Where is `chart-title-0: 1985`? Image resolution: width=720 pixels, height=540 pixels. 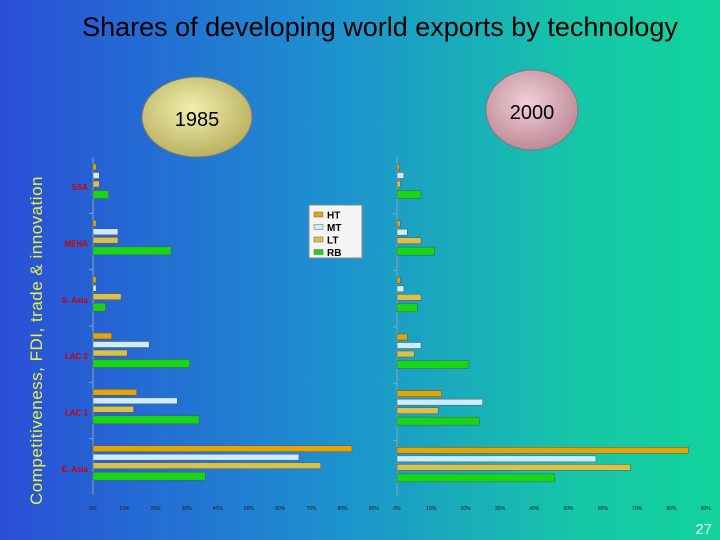 chart-title-0: 1985 is located at coordinates (197, 120).